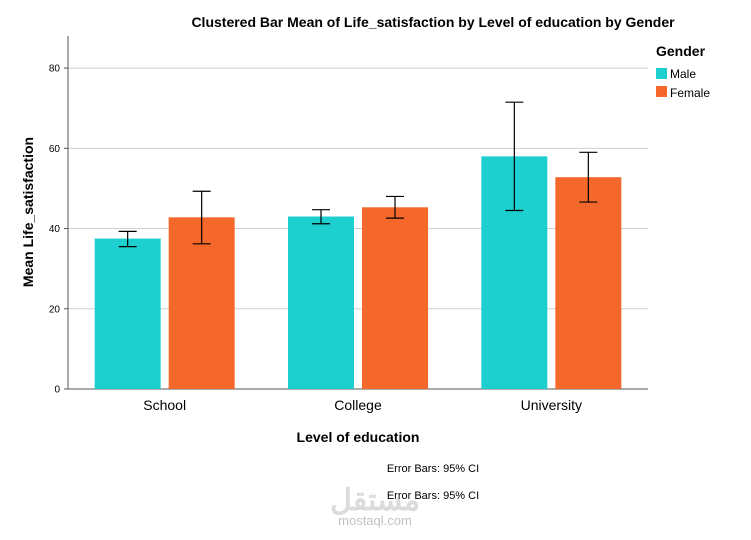 This screenshot has height=540, width=751. What do you see at coordinates (358, 405) in the screenshot?
I see `category-label-college: College` at bounding box center [358, 405].